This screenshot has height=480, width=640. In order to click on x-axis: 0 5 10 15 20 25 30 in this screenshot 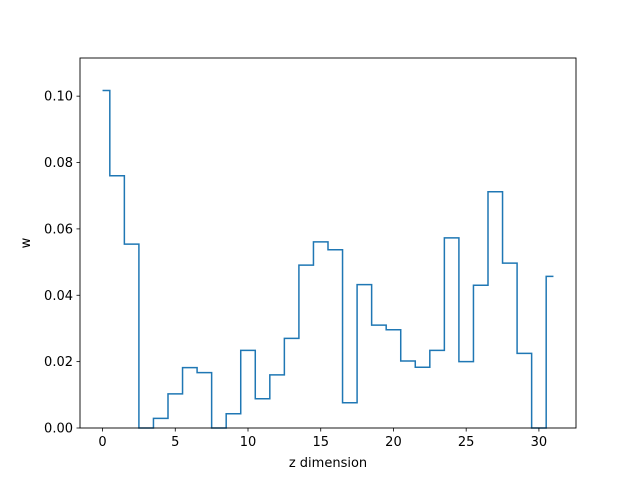, I will do `click(322, 439)`.